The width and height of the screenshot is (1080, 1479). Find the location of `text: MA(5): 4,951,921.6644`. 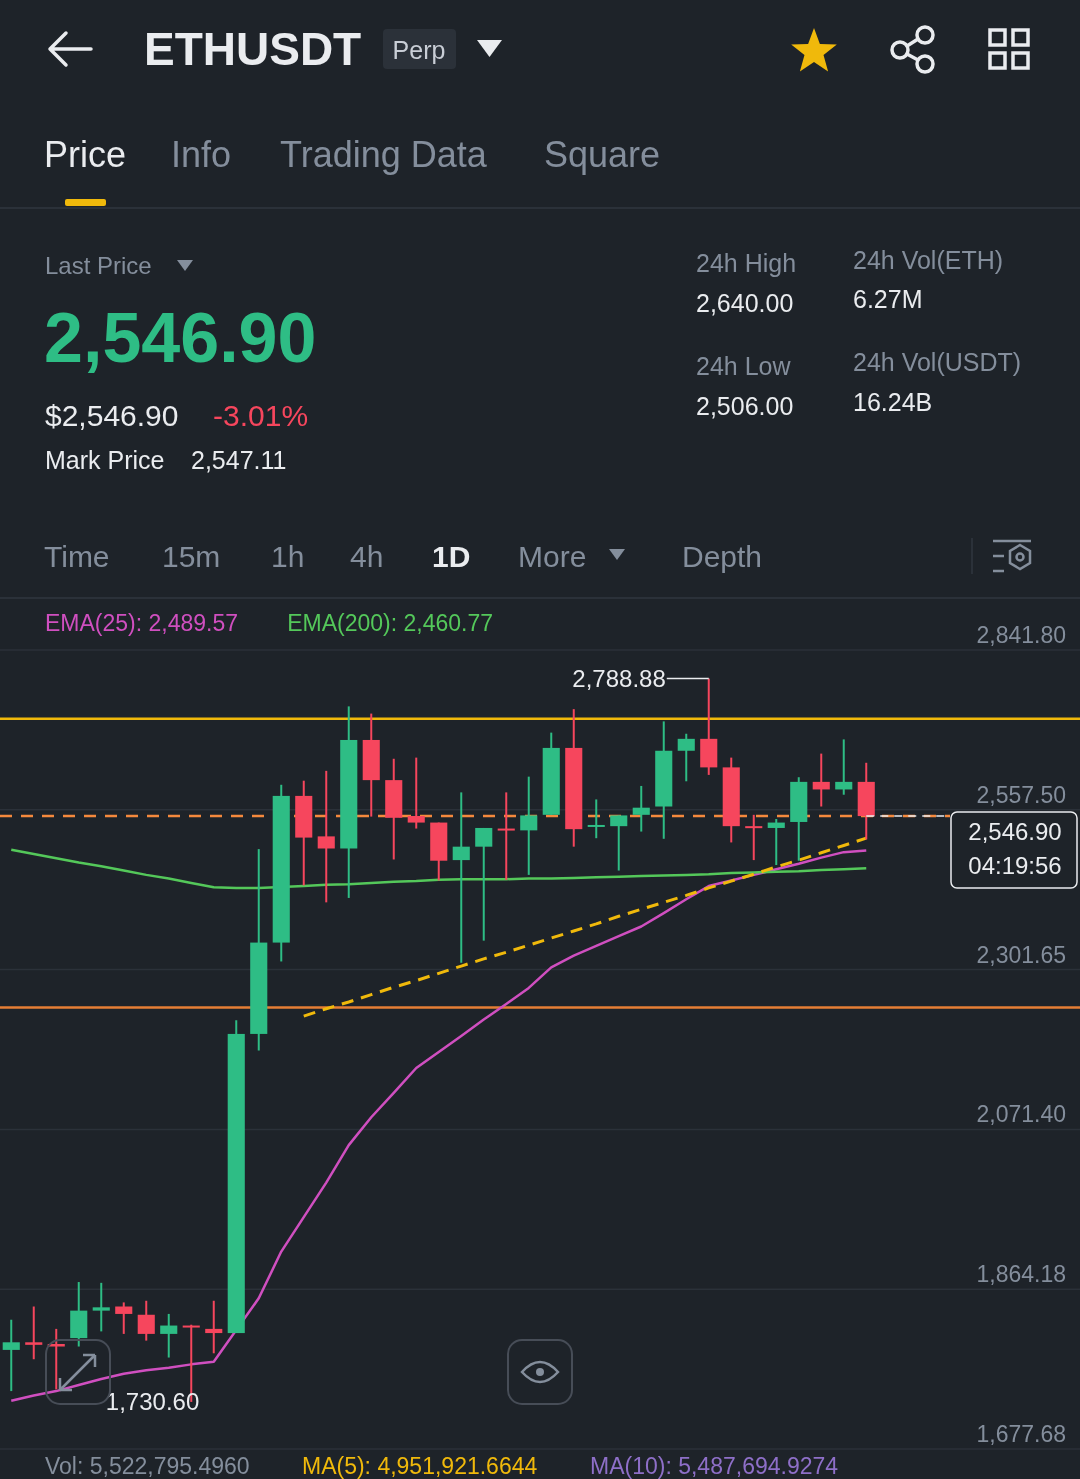

text: MA(5): 4,951,921.6644 is located at coordinates (420, 1466).